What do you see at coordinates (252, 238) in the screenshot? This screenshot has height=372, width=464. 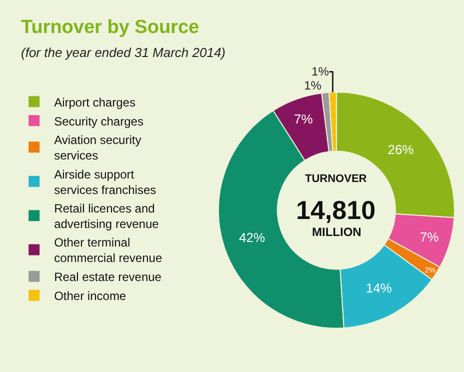 I see `data-label: 42%` at bounding box center [252, 238].